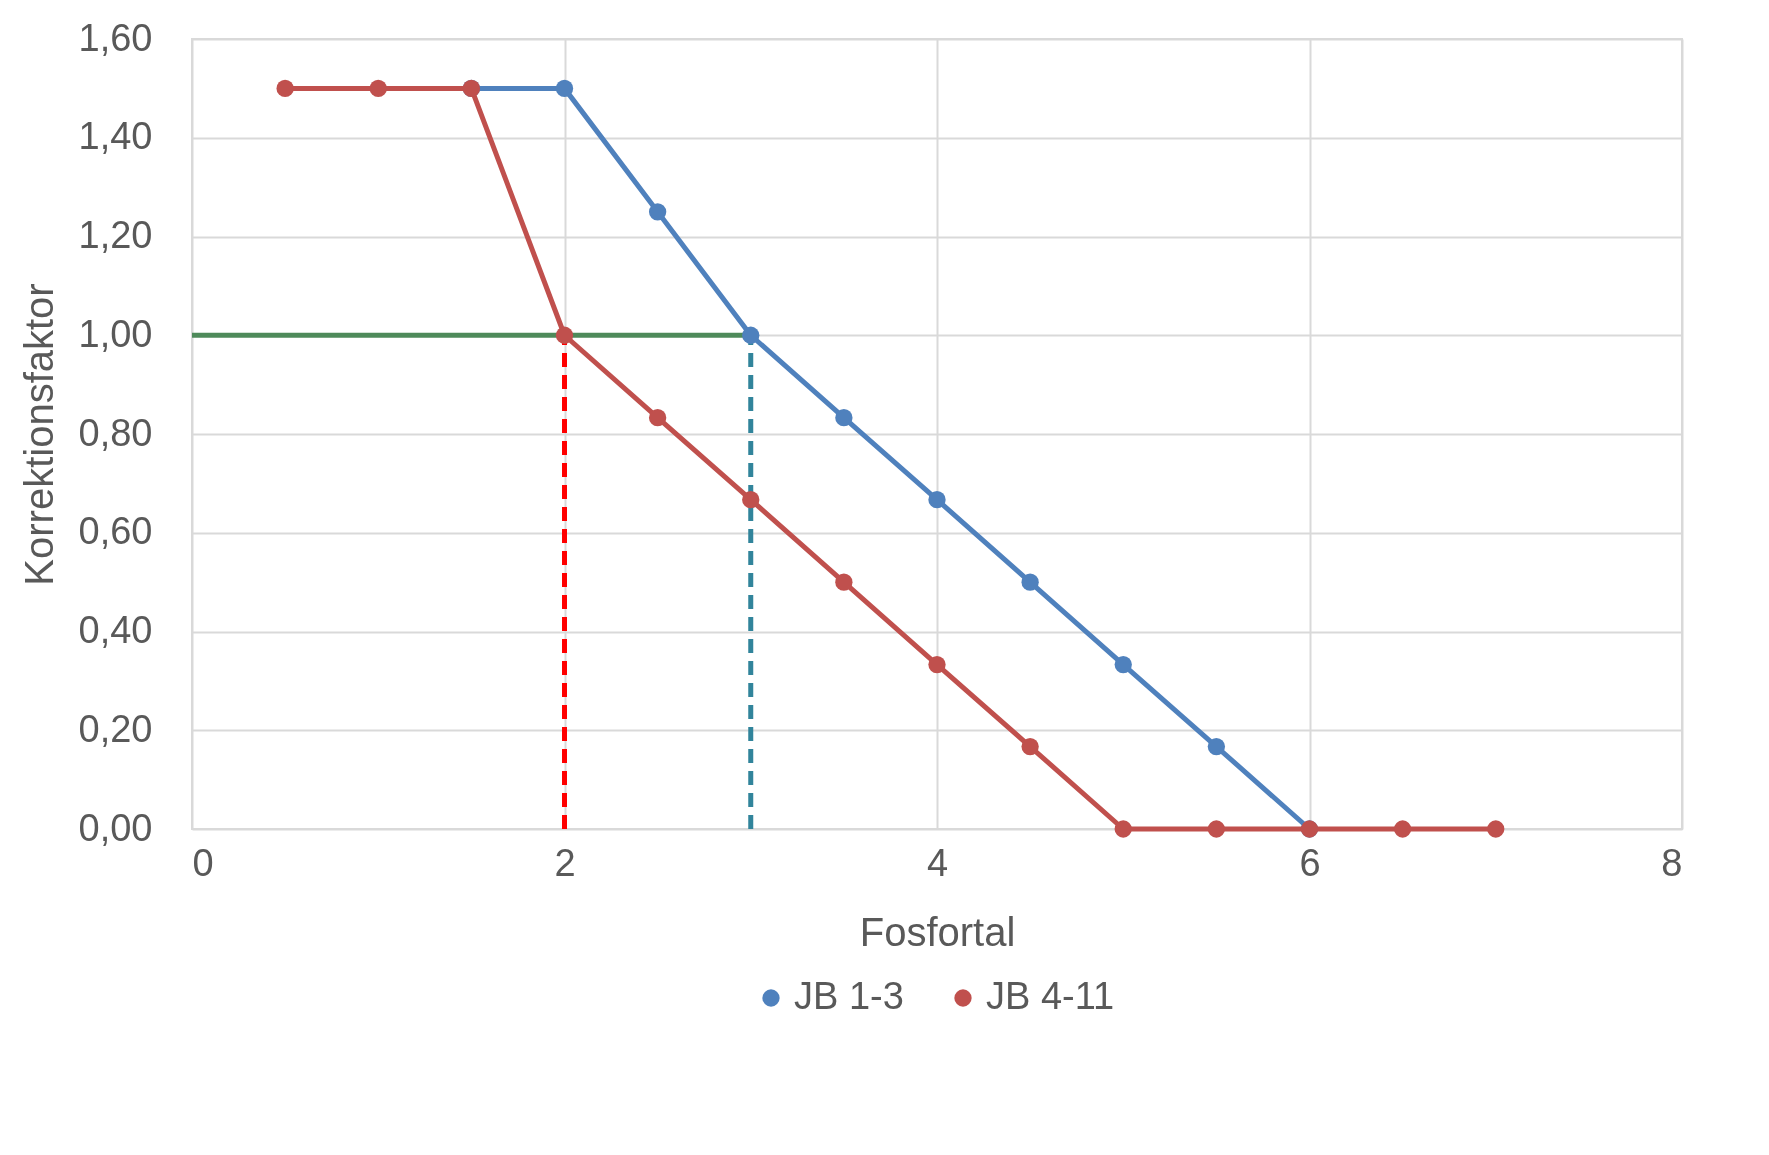 Image resolution: width=1769 pixels, height=1155 pixels. Describe the element at coordinates (115, 37) in the screenshot. I see `y-tick-label: 1,60` at that location.